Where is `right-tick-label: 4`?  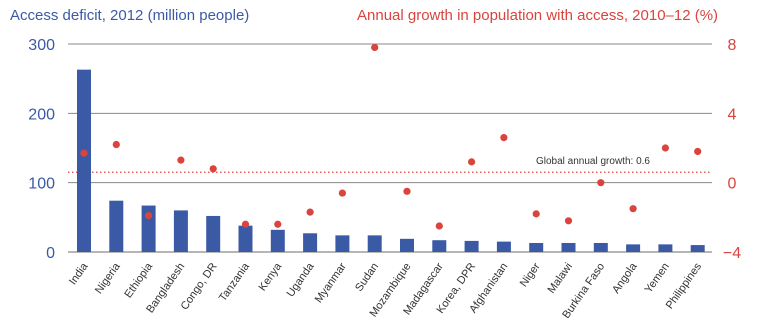
right-tick-label: 4 is located at coordinates (732, 114).